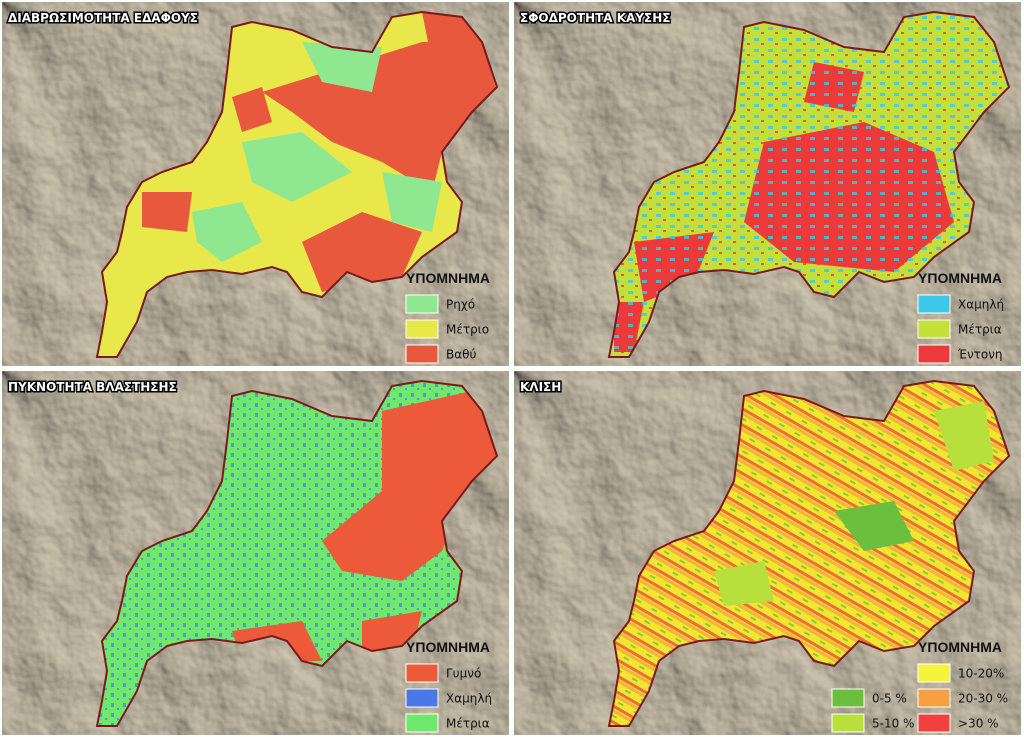 The height and width of the screenshot is (737, 1024). Describe the element at coordinates (983, 699) in the screenshot. I see `legend-label: 20-30 %` at that location.